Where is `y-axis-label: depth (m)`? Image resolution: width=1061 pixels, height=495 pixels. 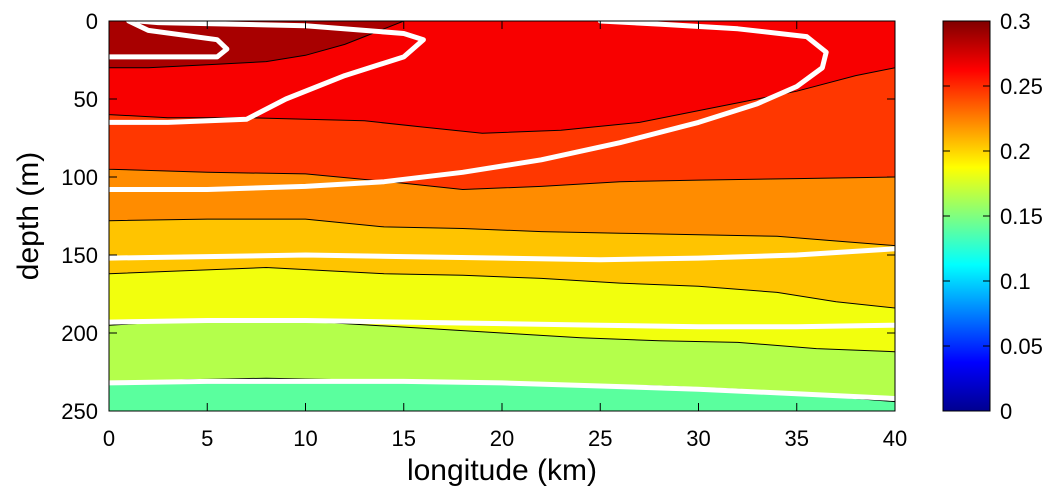
y-axis-label: depth (m) is located at coordinates (28, 216).